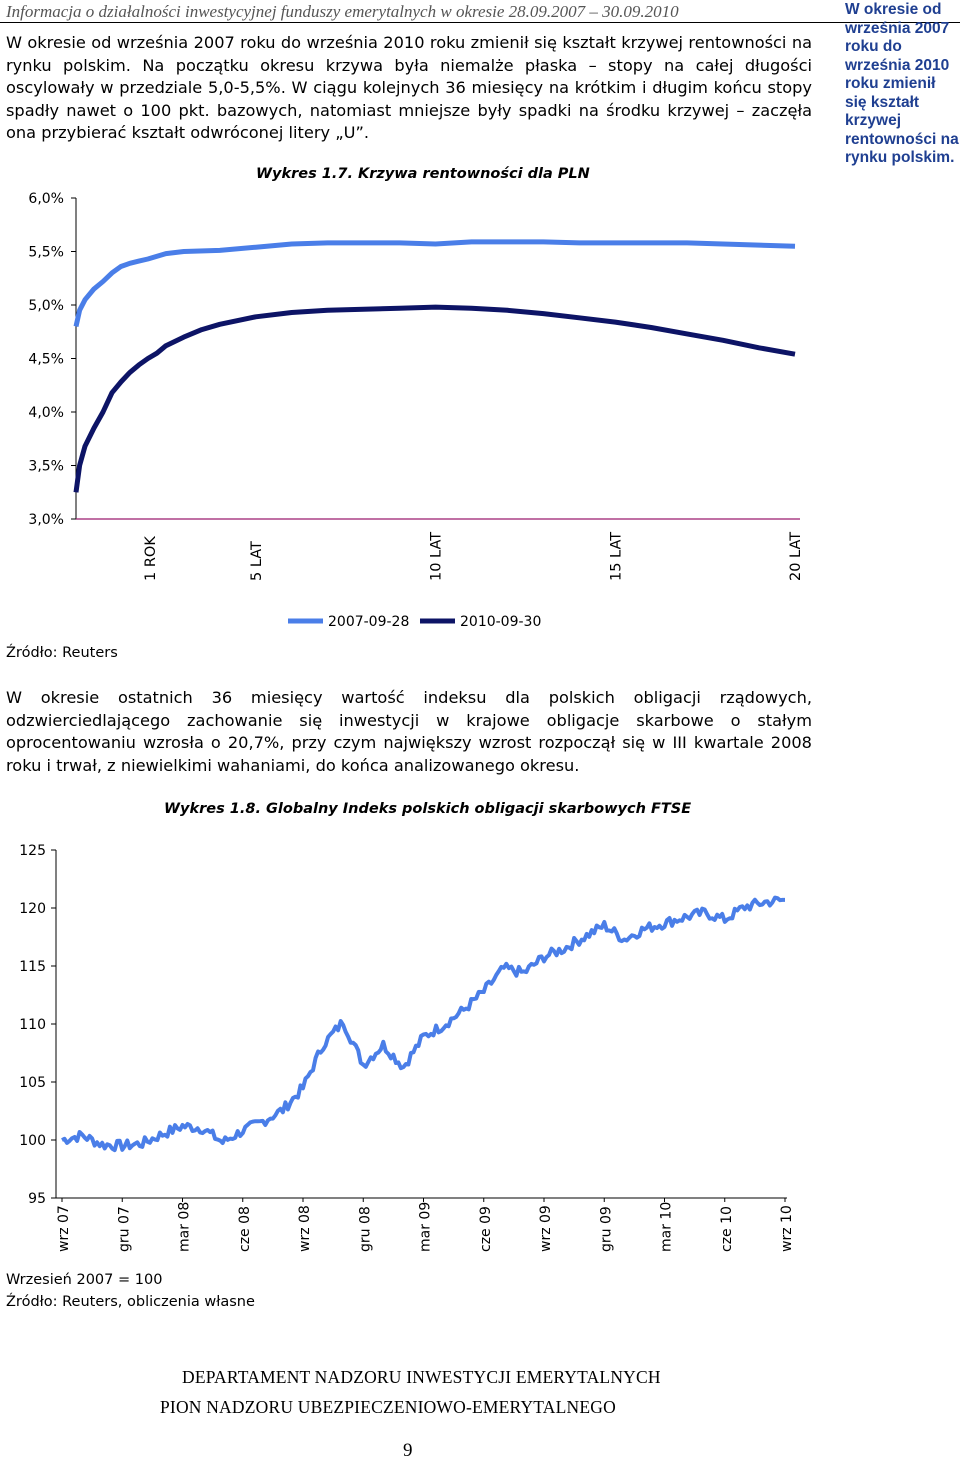 The height and width of the screenshot is (1462, 960). I want to click on chart1-legend: 2007-09-28 2010-09-30, so click(414, 622).